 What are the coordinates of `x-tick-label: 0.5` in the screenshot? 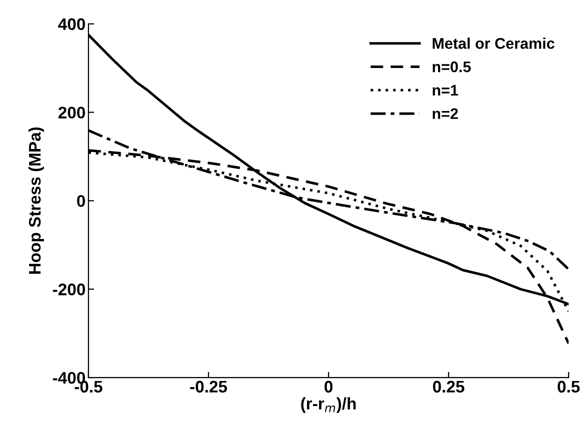 It's located at (569, 386).